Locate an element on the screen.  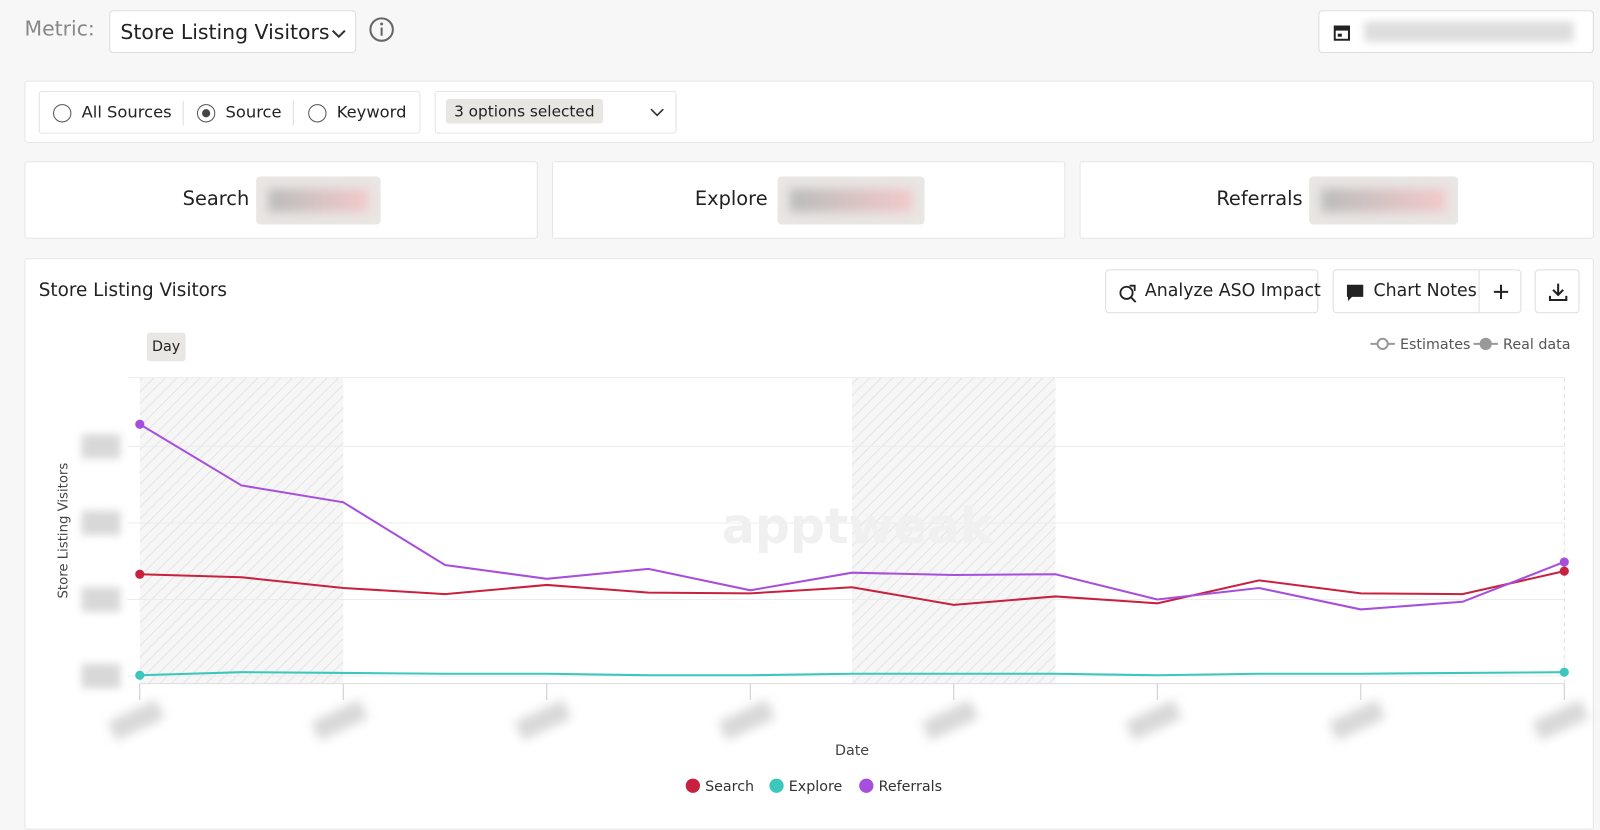
analyze-button: Analyze ASO Impact is located at coordinates (1213, 291).